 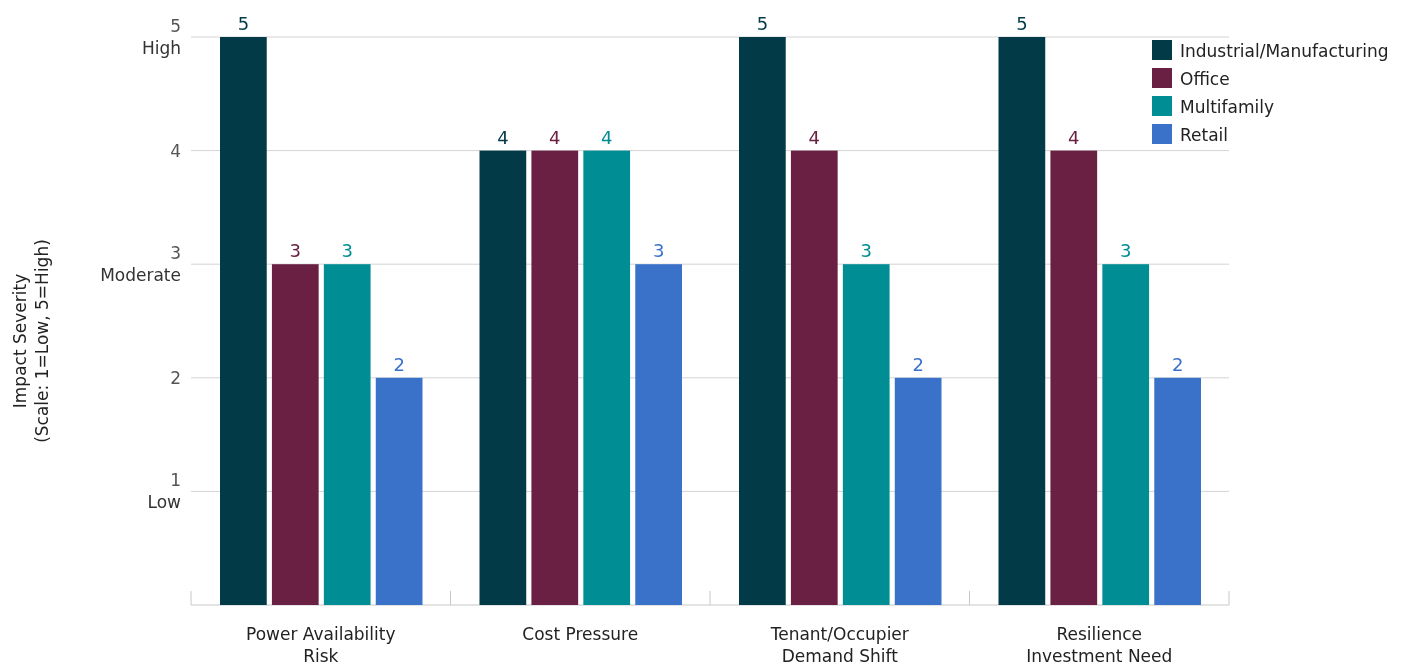 What do you see at coordinates (1284, 51) in the screenshot?
I see `legend-label: Industrial/Manufacturing` at bounding box center [1284, 51].